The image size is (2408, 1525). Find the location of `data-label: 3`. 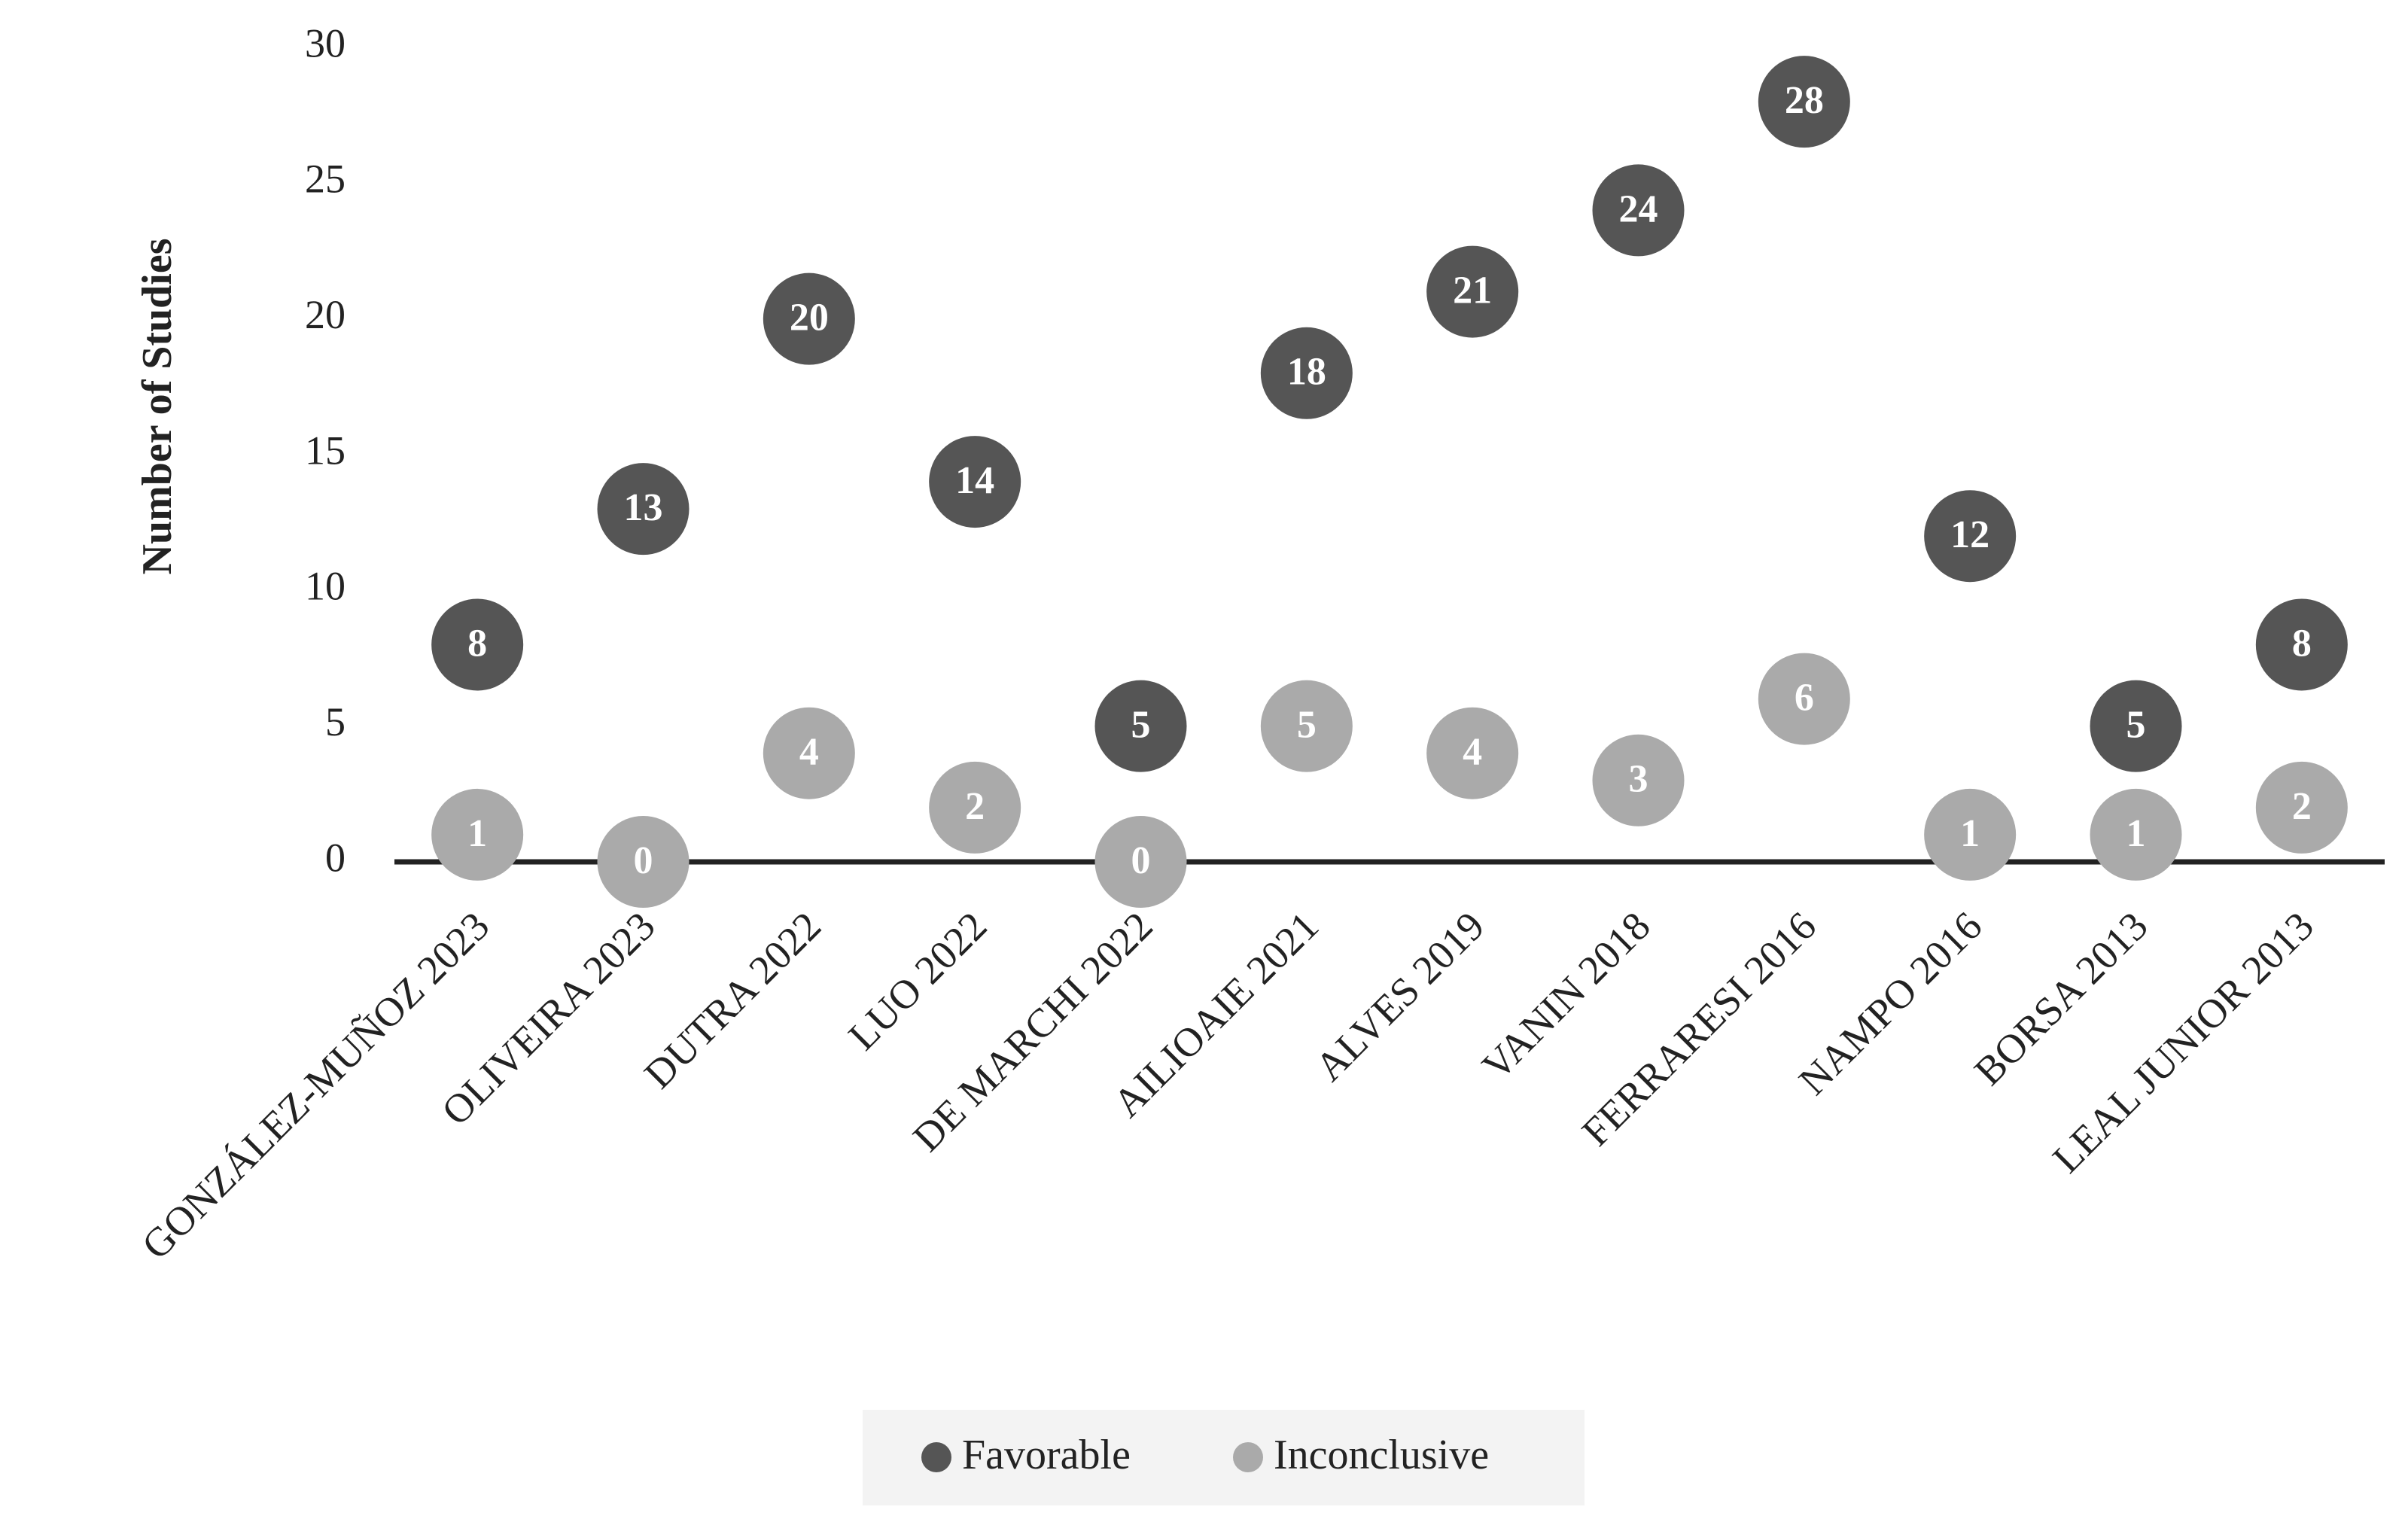

data-label: 3 is located at coordinates (1638, 779).